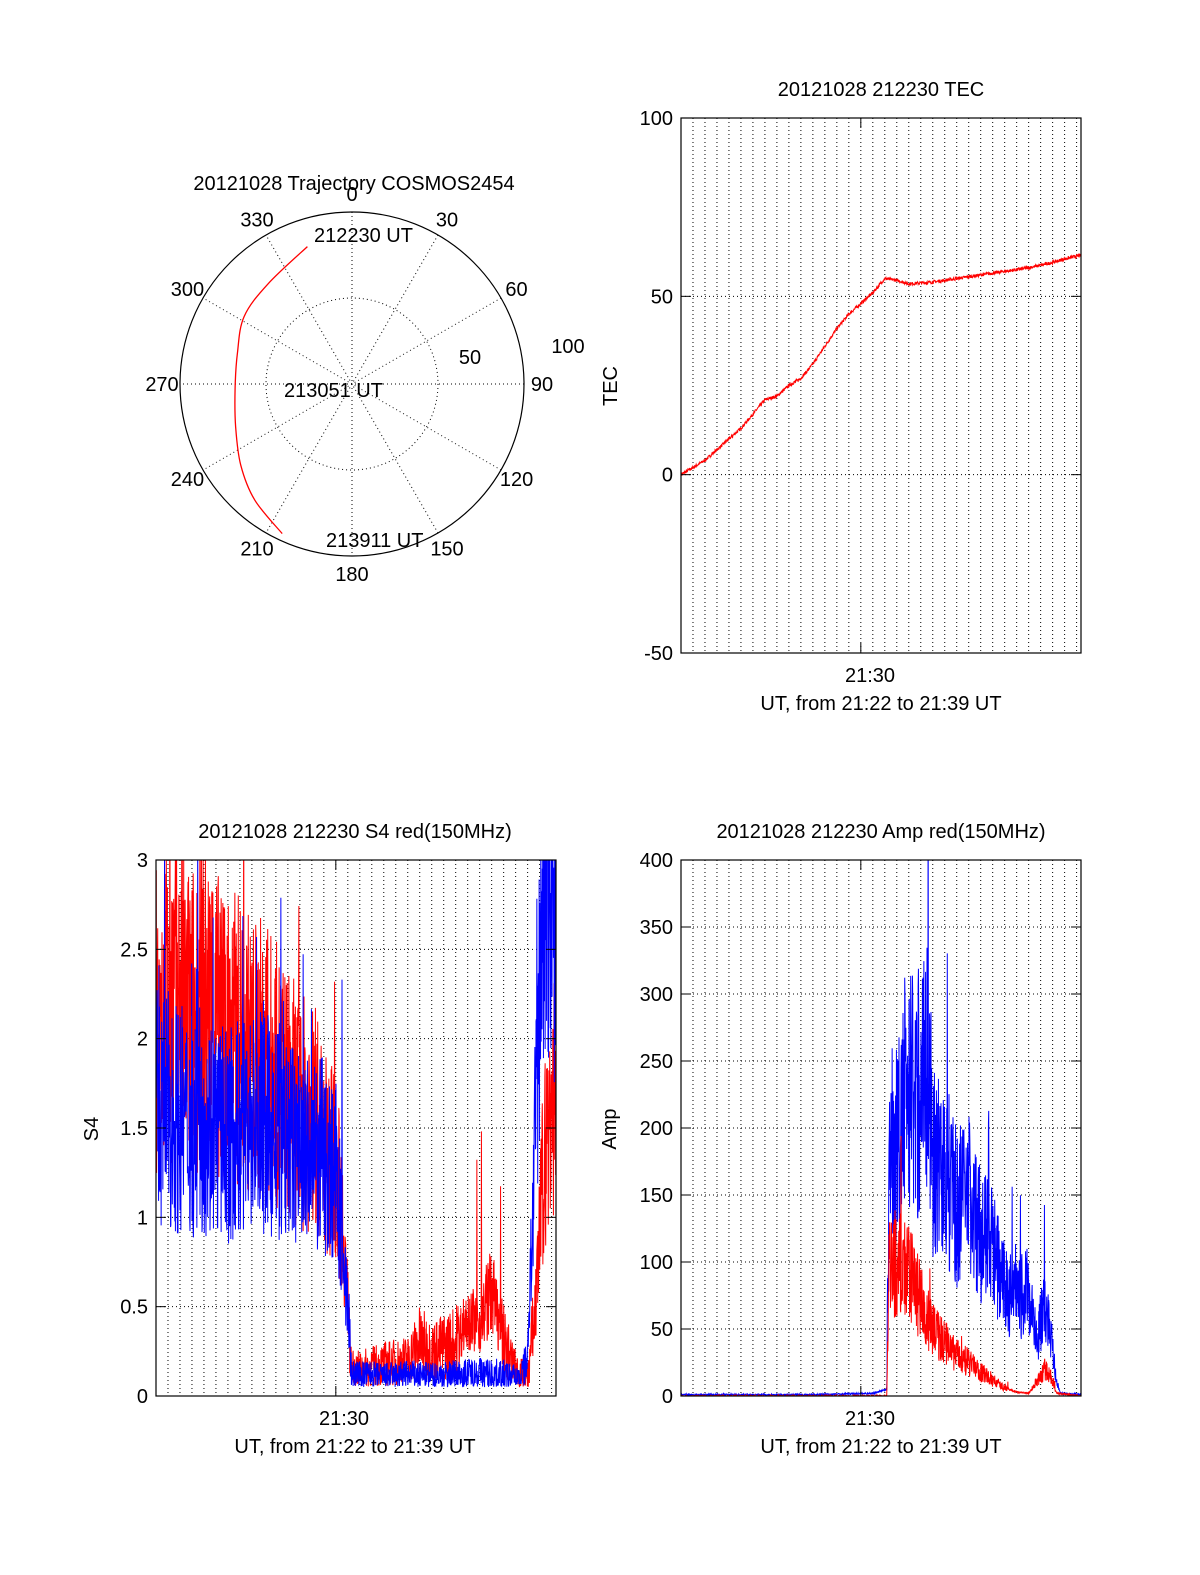 This screenshot has height=1575, width=1200. Describe the element at coordinates (354, 1447) in the screenshot. I see `s4-xlabel: UT, from 21:22 to 21:39 UT` at that location.